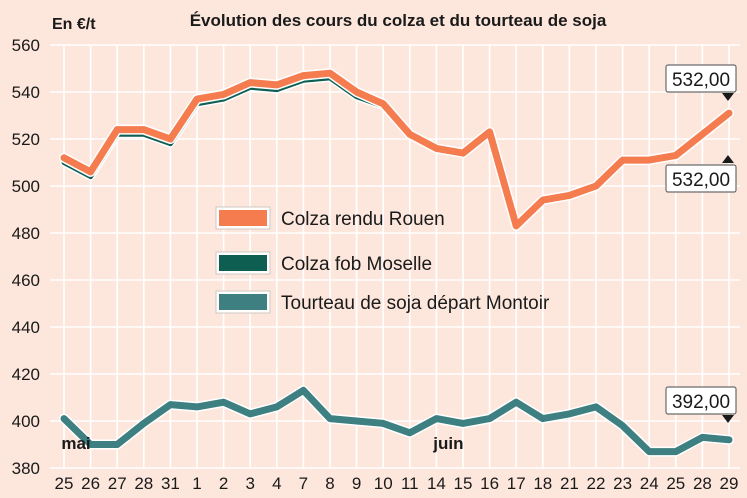  What do you see at coordinates (410, 483) in the screenshot?
I see `x-tick-label: 11` at bounding box center [410, 483].